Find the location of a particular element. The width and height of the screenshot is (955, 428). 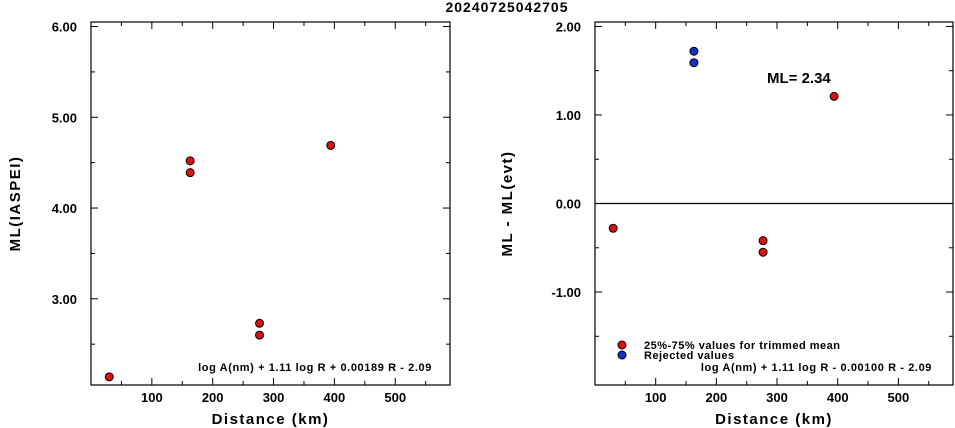

y-tick-label: -1.00 is located at coordinates (566, 292).